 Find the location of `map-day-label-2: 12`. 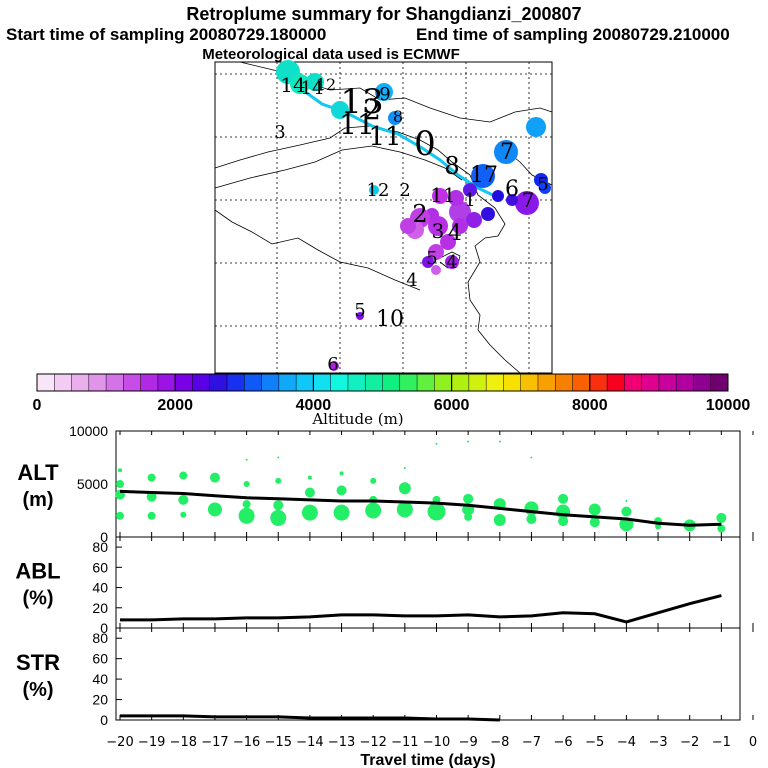

map-day-label-2: 12 is located at coordinates (326, 84).